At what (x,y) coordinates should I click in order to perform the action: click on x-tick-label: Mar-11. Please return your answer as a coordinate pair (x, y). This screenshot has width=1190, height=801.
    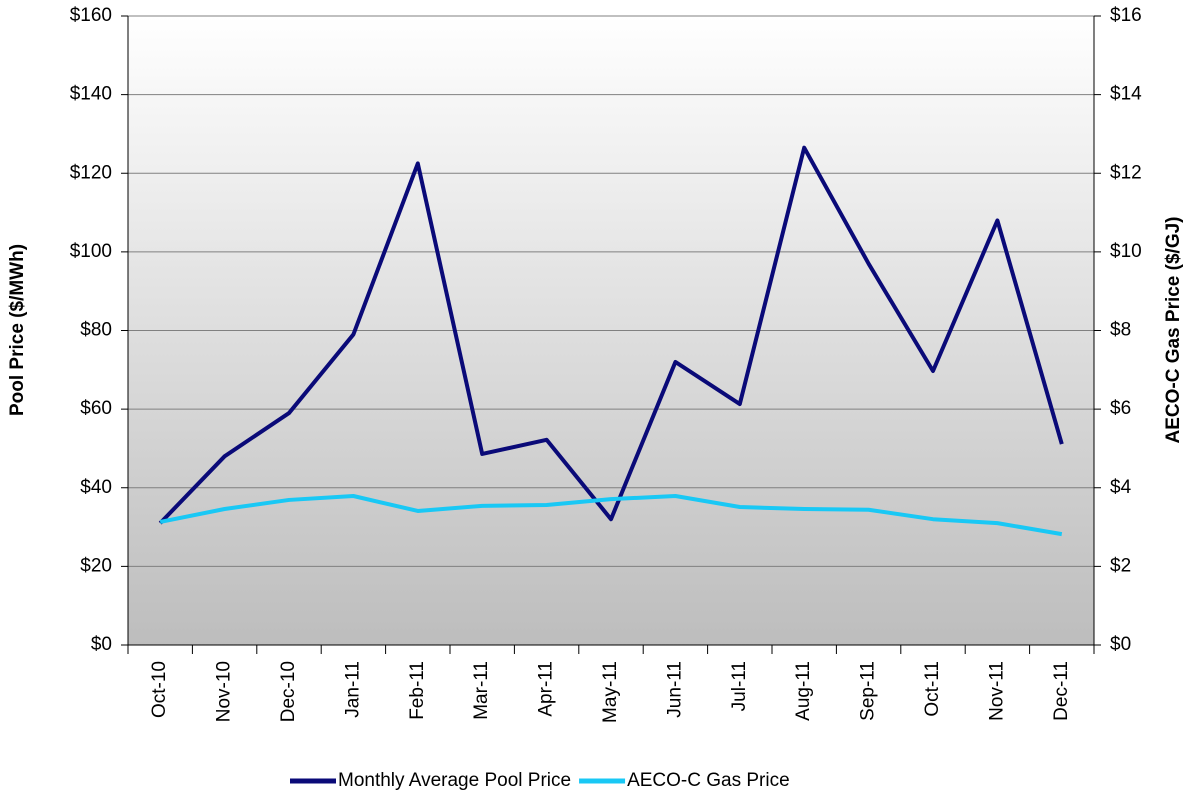
    Looking at the image, I should click on (481, 690).